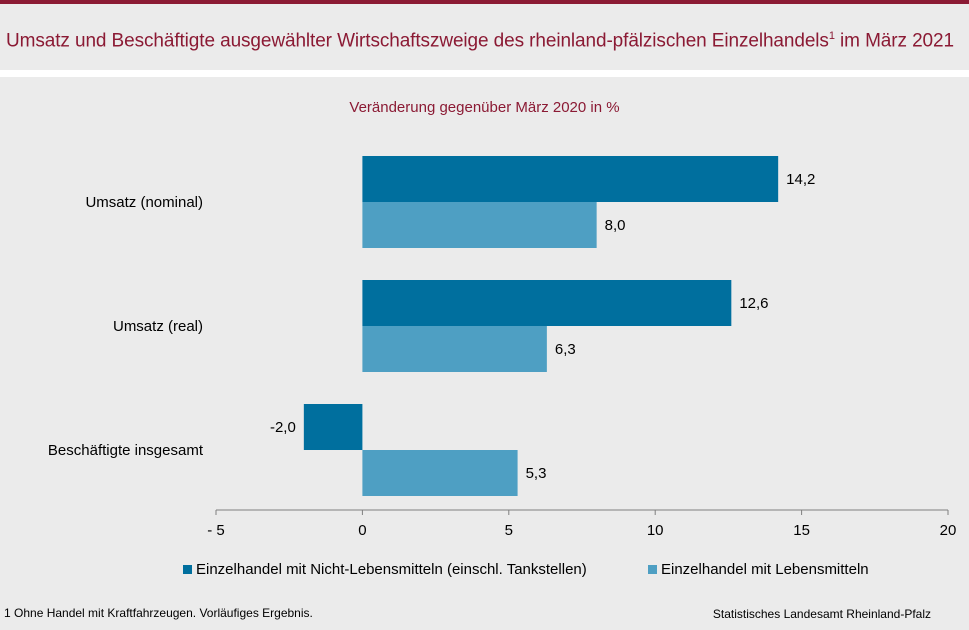  What do you see at coordinates (484, 107) in the screenshot?
I see `chart-subtitle: Veränderung gegenüber März 2020 in %` at bounding box center [484, 107].